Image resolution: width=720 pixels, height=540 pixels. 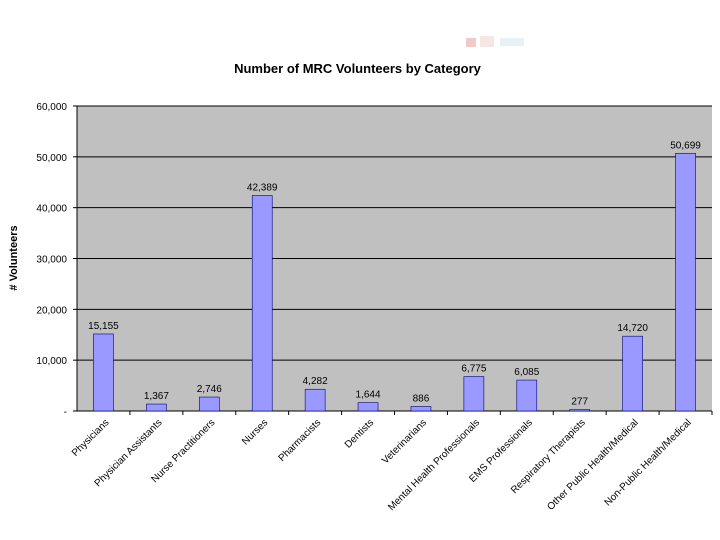 I want to click on x-tick-label: Other Public Health/Medical, so click(x=592, y=464).